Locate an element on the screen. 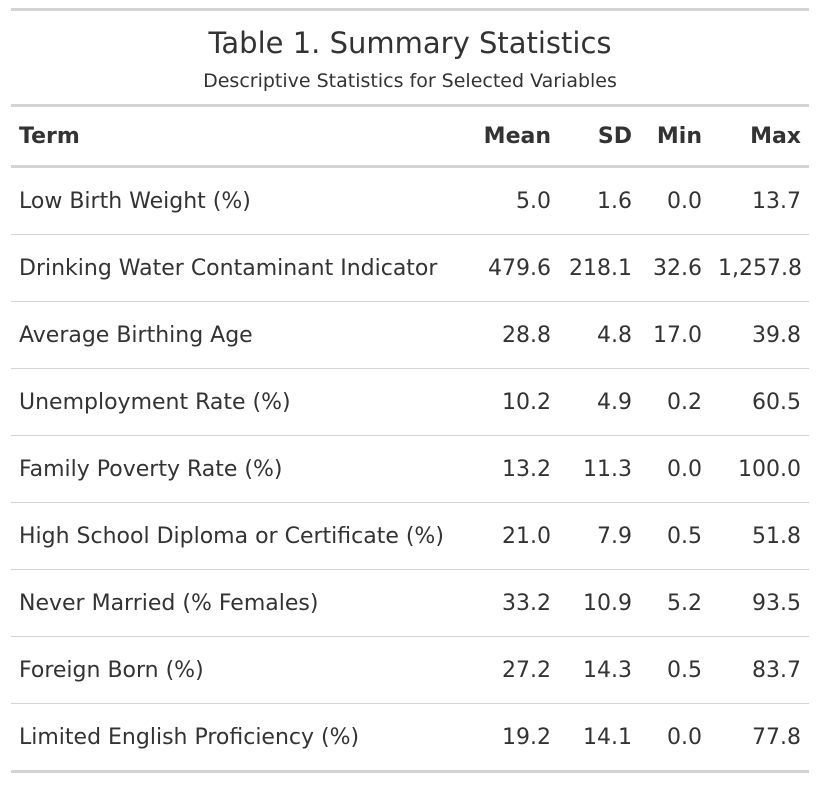 This screenshot has height=812, width=820. cell-term: Low Birth Weight (%) is located at coordinates (243, 200).